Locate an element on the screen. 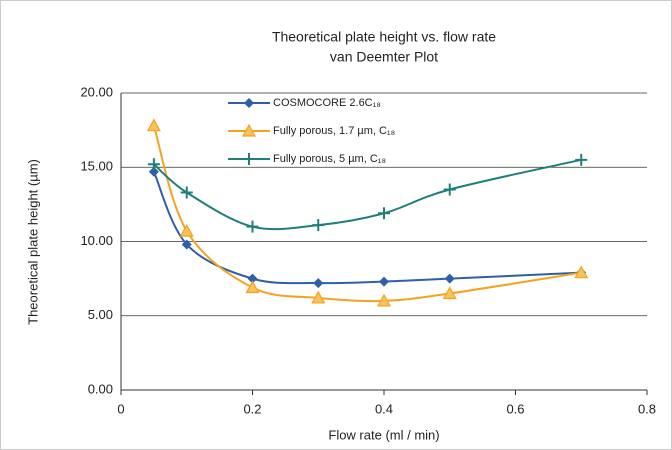 This screenshot has height=450, width=672. y-tick-label: 0.00 is located at coordinates (100, 388).